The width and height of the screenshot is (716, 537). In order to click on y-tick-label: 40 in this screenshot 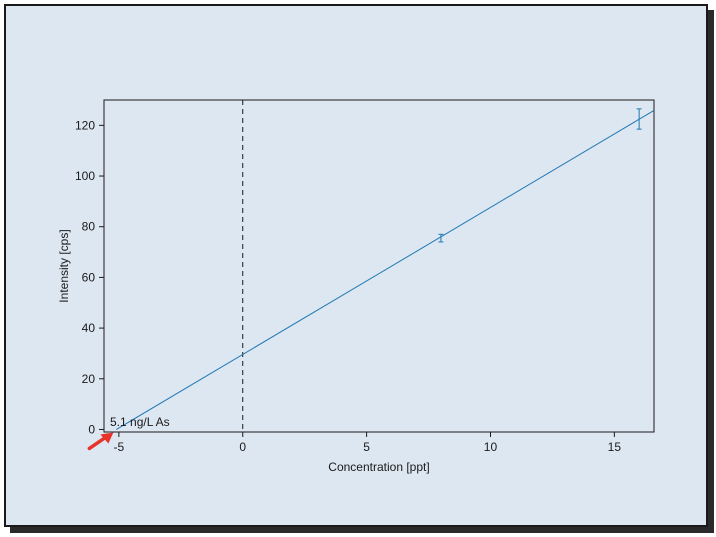, I will do `click(89, 328)`.